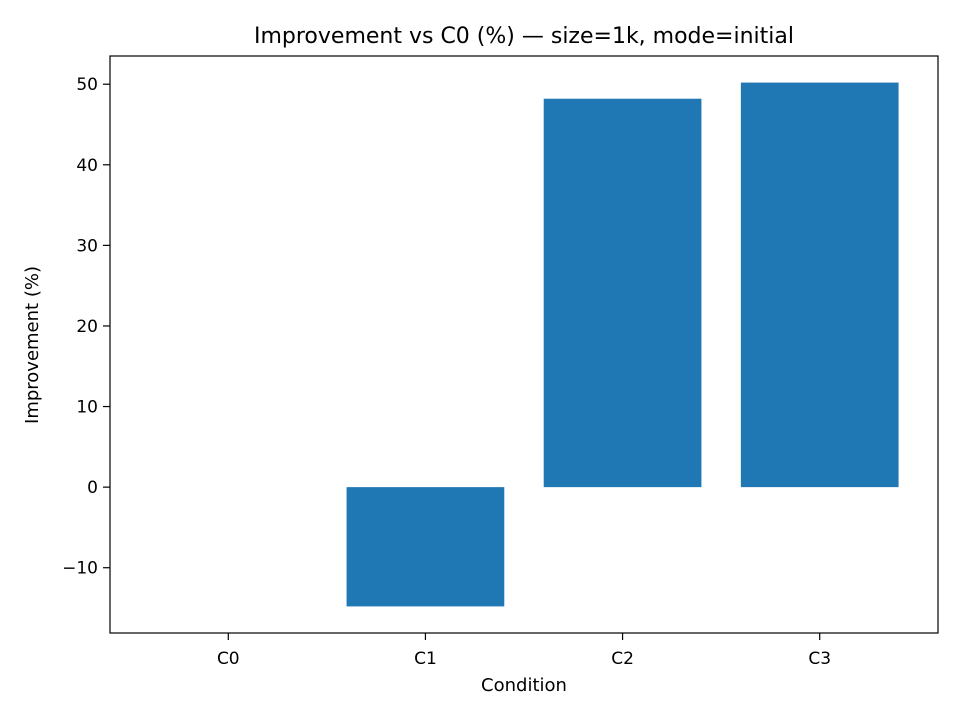 The height and width of the screenshot is (720, 960). I want to click on y-tick-label: 40, so click(87, 166).